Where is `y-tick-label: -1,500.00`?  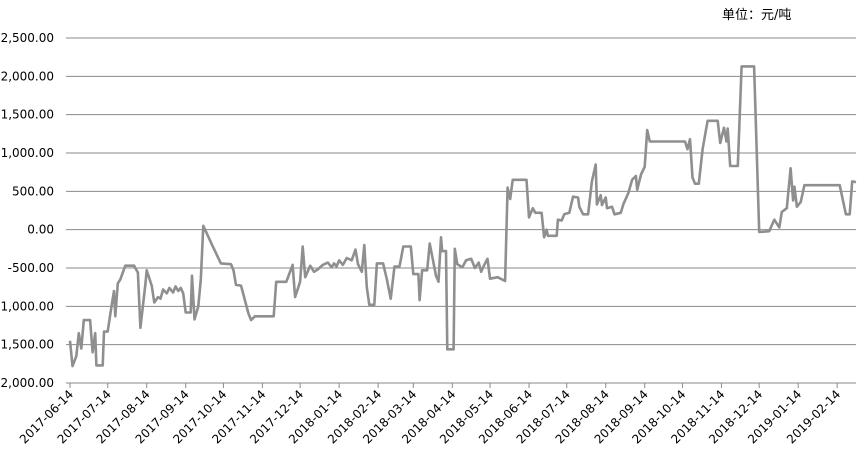
y-tick-label: -1,500.00 is located at coordinates (27, 345).